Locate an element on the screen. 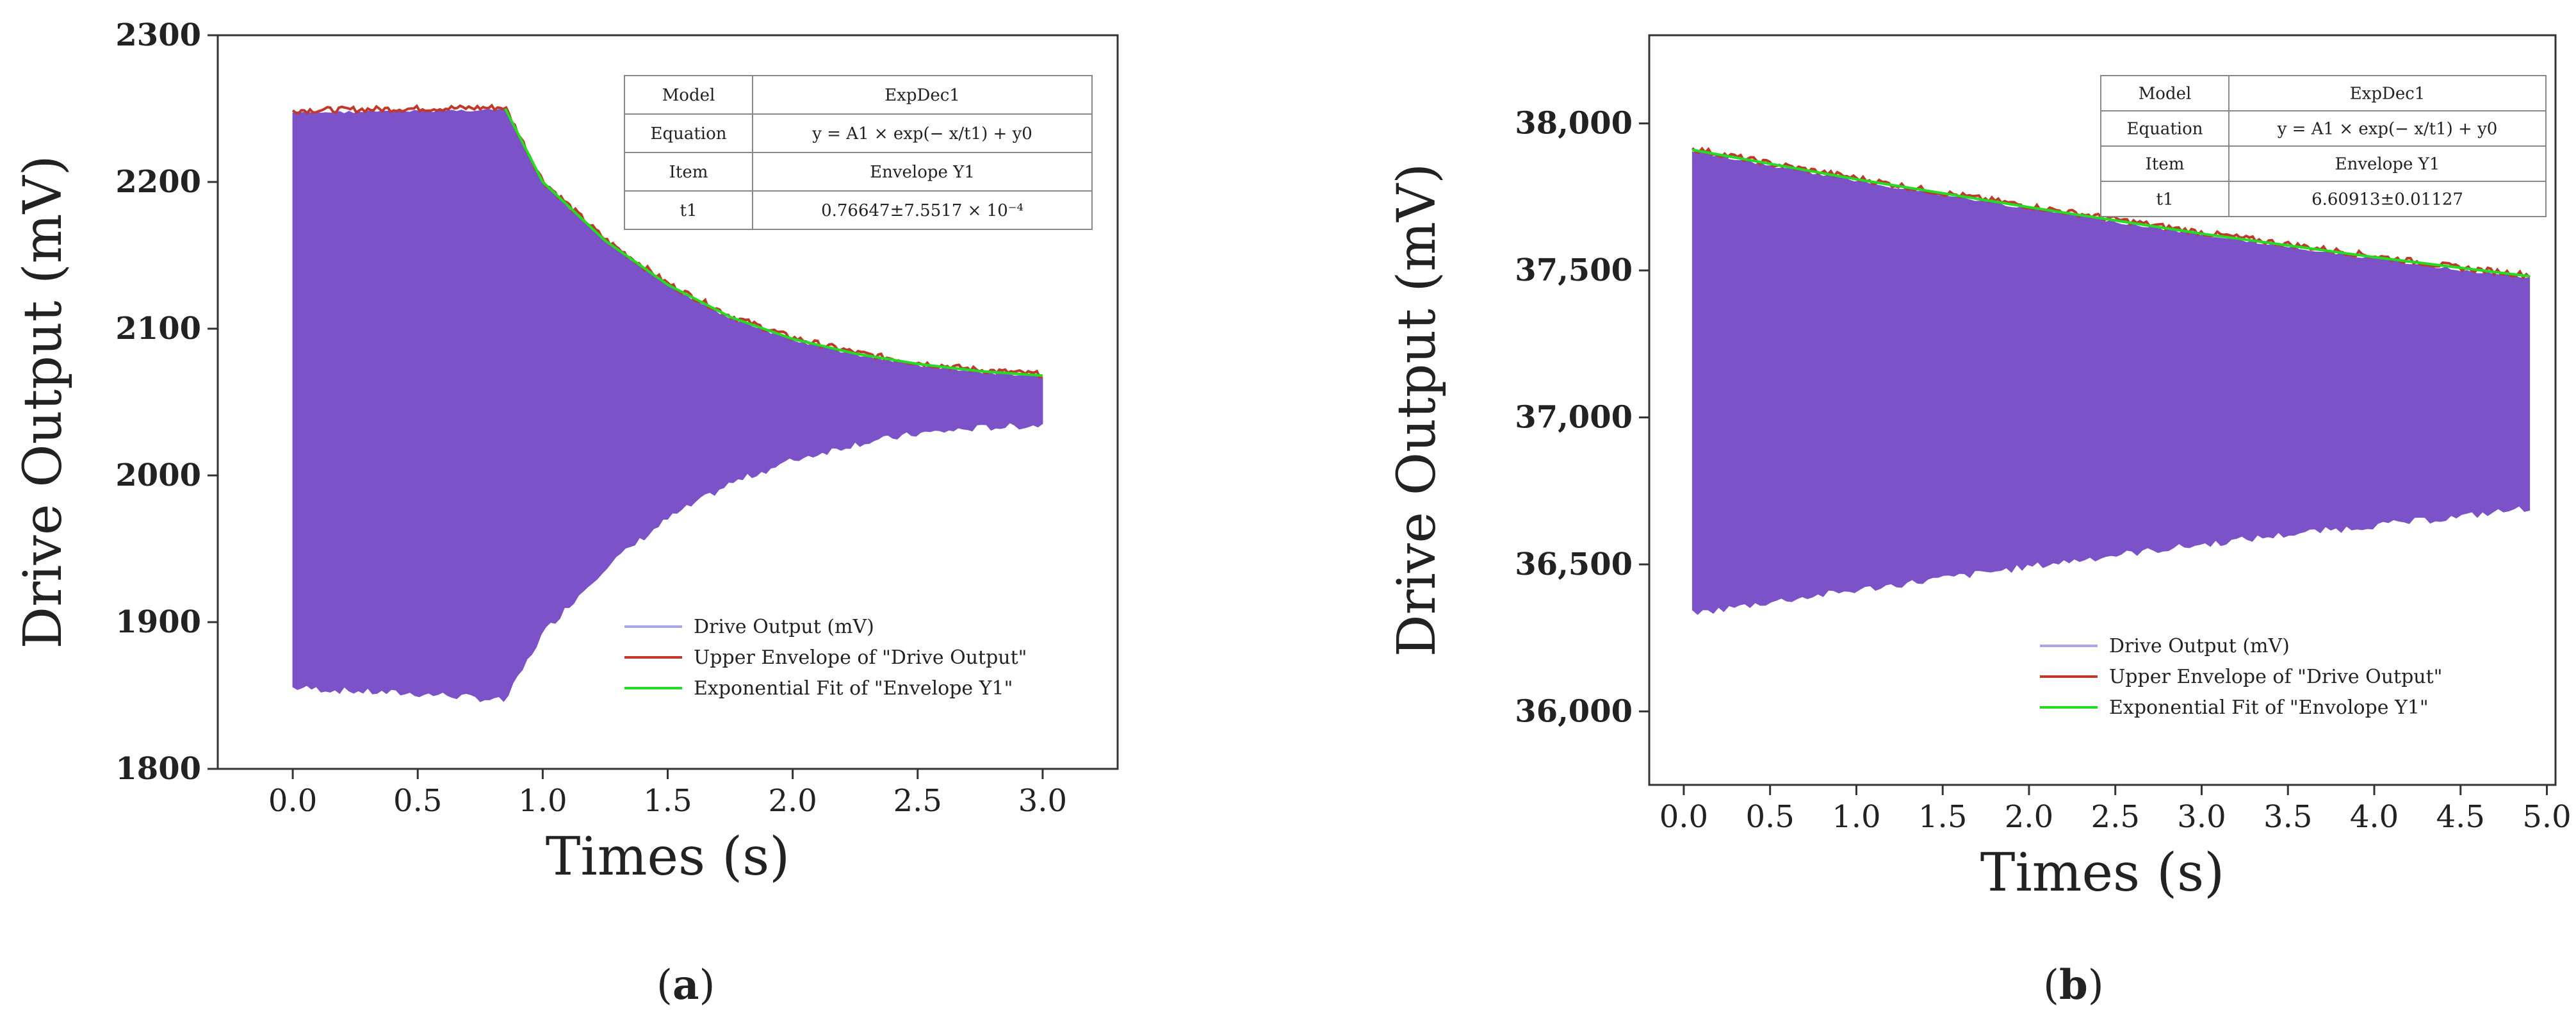 Image resolution: width=2576 pixels, height=1029 pixels. y-tick-label: 38,000 is located at coordinates (1574, 124).